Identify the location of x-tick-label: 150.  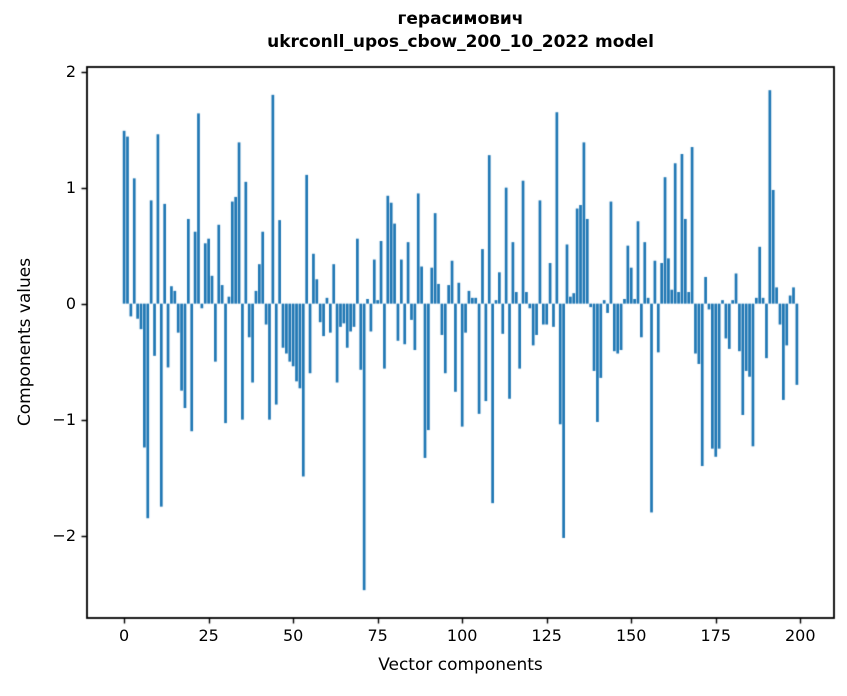
(631, 635).